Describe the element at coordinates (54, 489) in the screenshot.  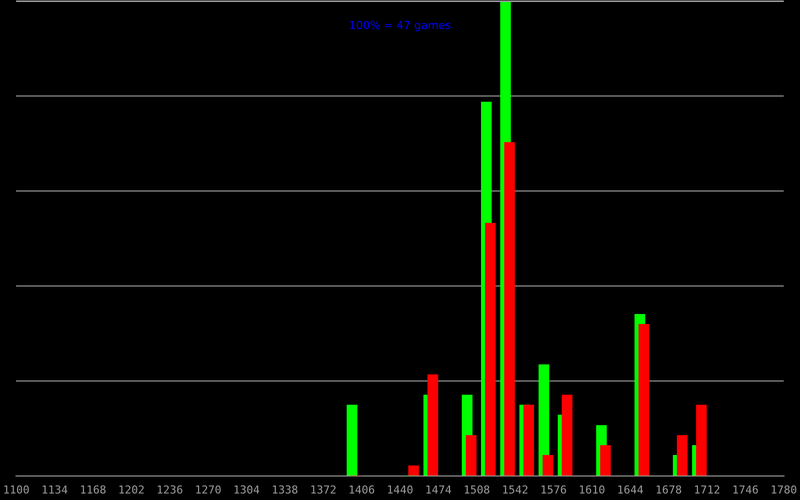
I see `x-tick-label: 1134` at that location.